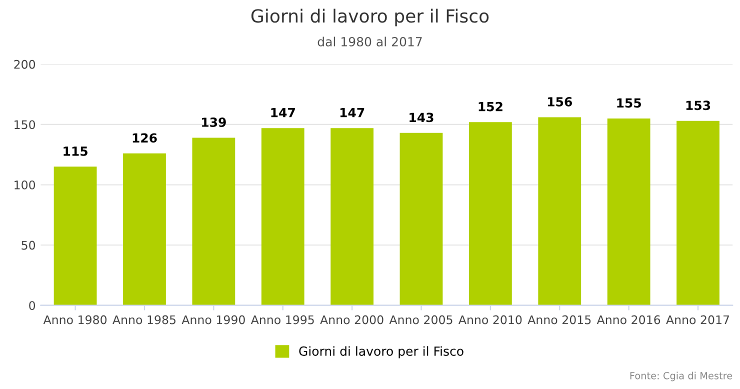 The height and width of the screenshot is (389, 740). What do you see at coordinates (370, 17) in the screenshot?
I see `chart-title: Giorni di lavoro per il Fisco` at bounding box center [370, 17].